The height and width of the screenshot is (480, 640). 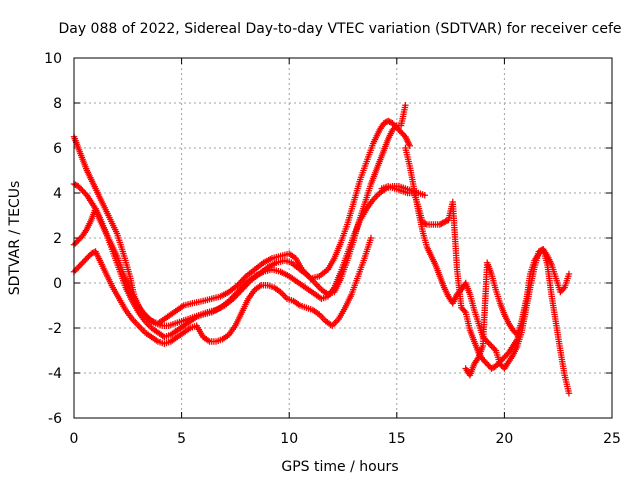 What do you see at coordinates (53, 59) in the screenshot?
I see `y-tick-label: 10` at bounding box center [53, 59].